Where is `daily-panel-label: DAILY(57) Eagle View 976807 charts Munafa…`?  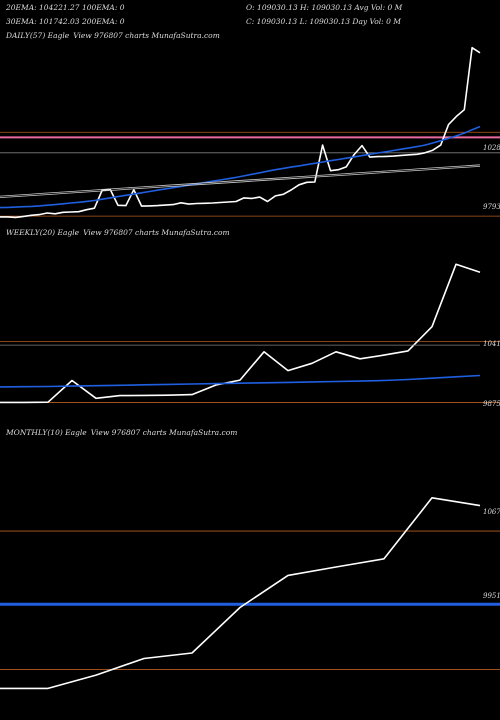
daily-panel-label: DAILY(57) Eagle View 976807 charts Munafa… is located at coordinates (113, 35).